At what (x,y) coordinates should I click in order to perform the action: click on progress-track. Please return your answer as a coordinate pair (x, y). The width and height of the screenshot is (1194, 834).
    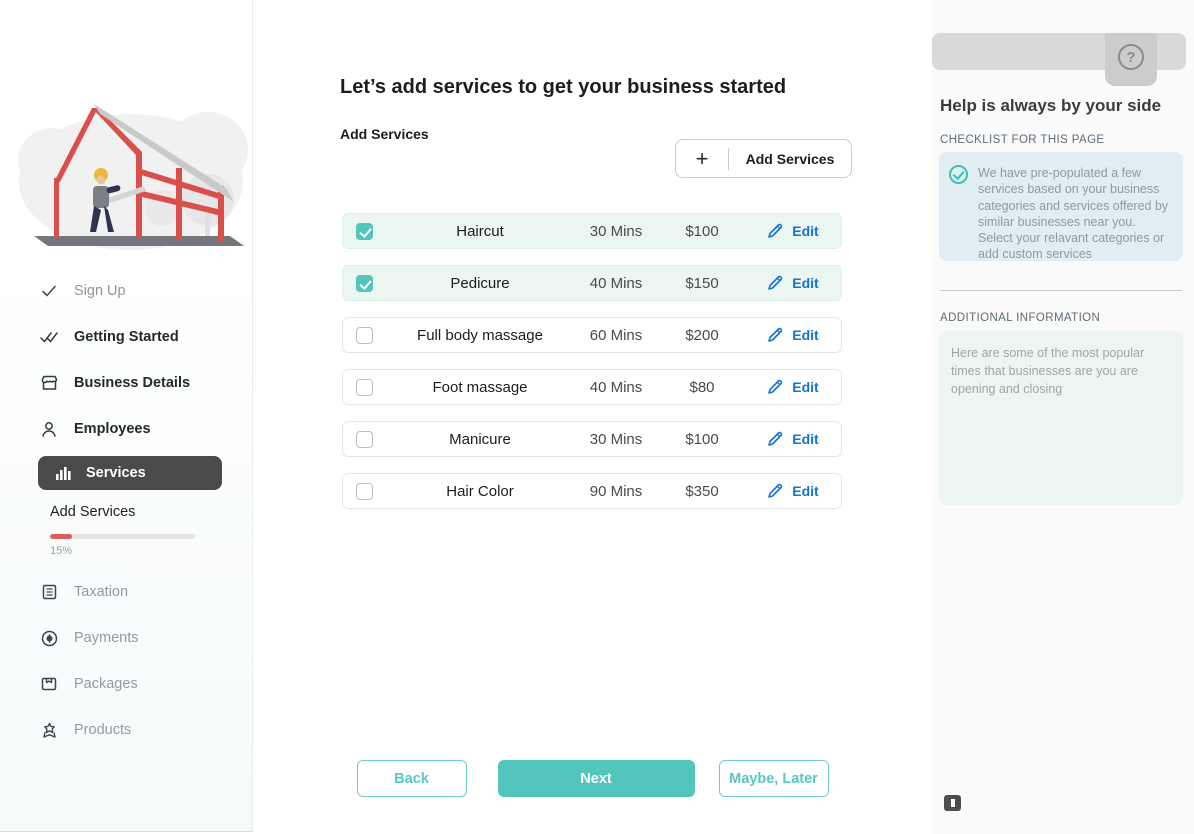
    Looking at the image, I should click on (122, 536).